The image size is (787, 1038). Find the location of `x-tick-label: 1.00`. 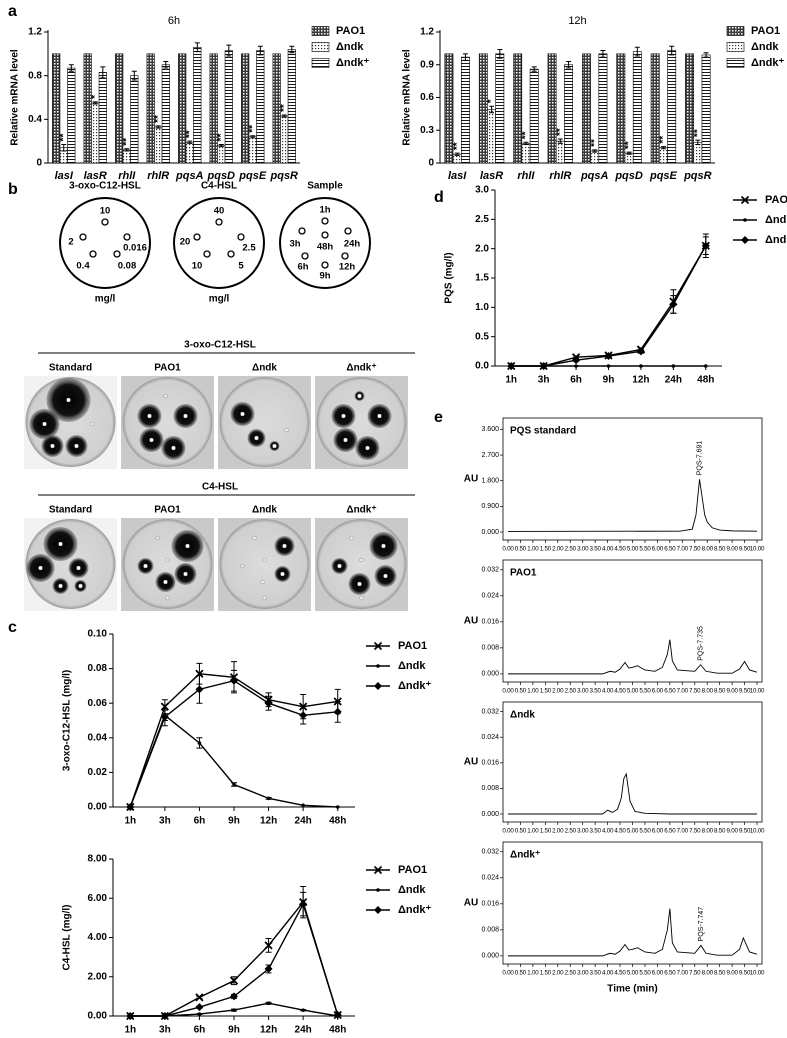

x-tick-label: 1.00 is located at coordinates (533, 831).